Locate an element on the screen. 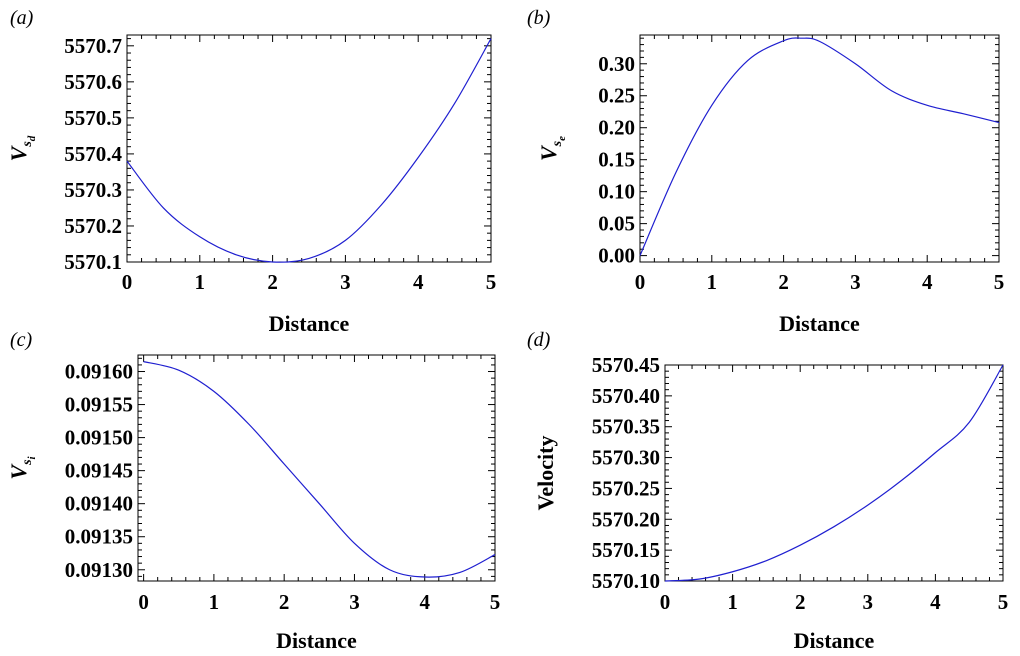  panel-label: (d) is located at coordinates (539, 340).